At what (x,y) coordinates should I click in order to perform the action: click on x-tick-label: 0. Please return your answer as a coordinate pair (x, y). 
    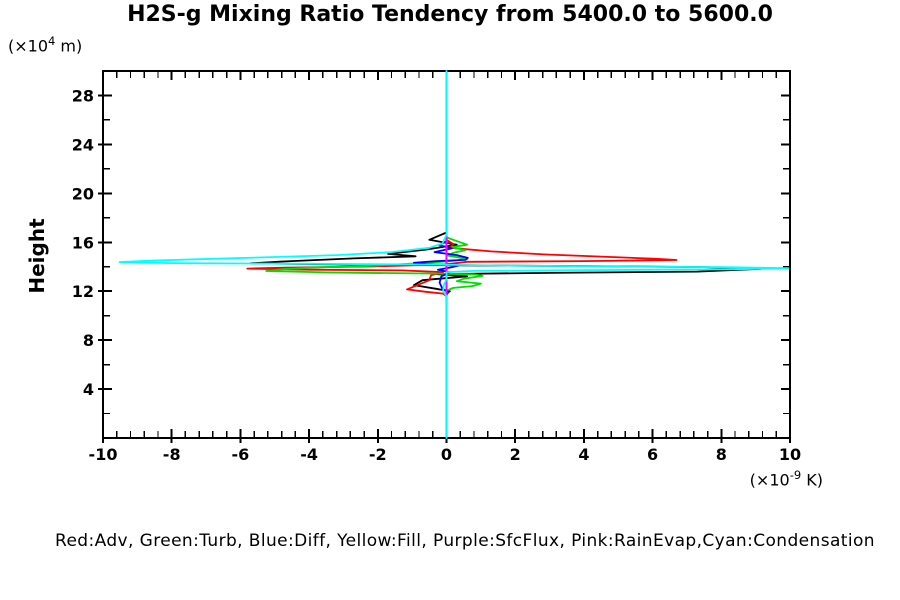
    Looking at the image, I should click on (446, 454).